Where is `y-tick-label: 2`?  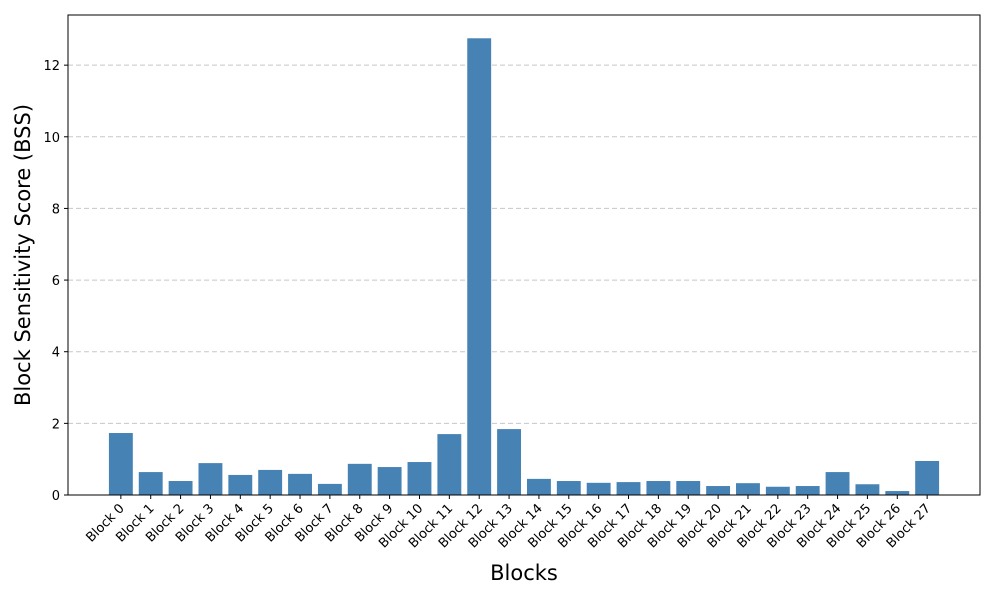 y-tick-label: 2 is located at coordinates (56, 424).